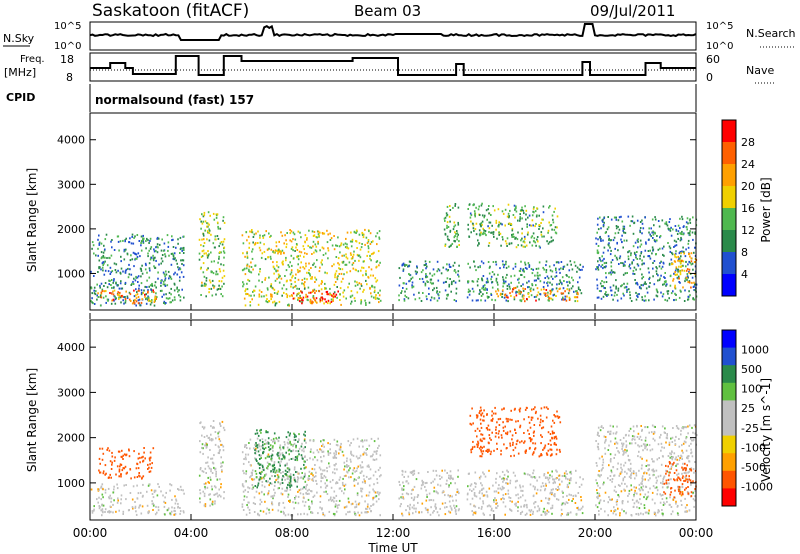 The image size is (800, 554). Describe the element at coordinates (393, 65) in the screenshot. I see `freq-line` at that location.